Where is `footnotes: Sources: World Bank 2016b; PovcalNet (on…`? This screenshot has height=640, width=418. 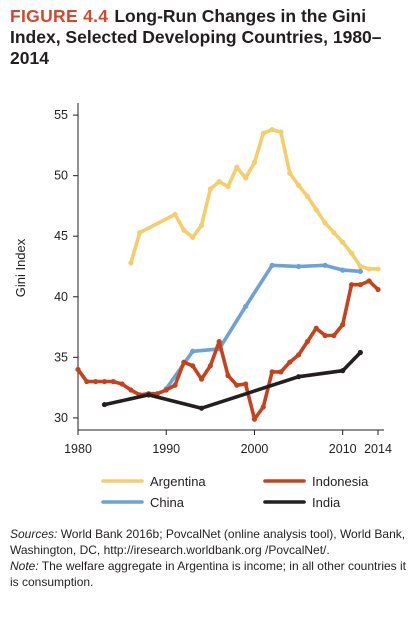 footnotes: Sources: World Bank 2016b; PovcalNet (on… is located at coordinates (210, 558).